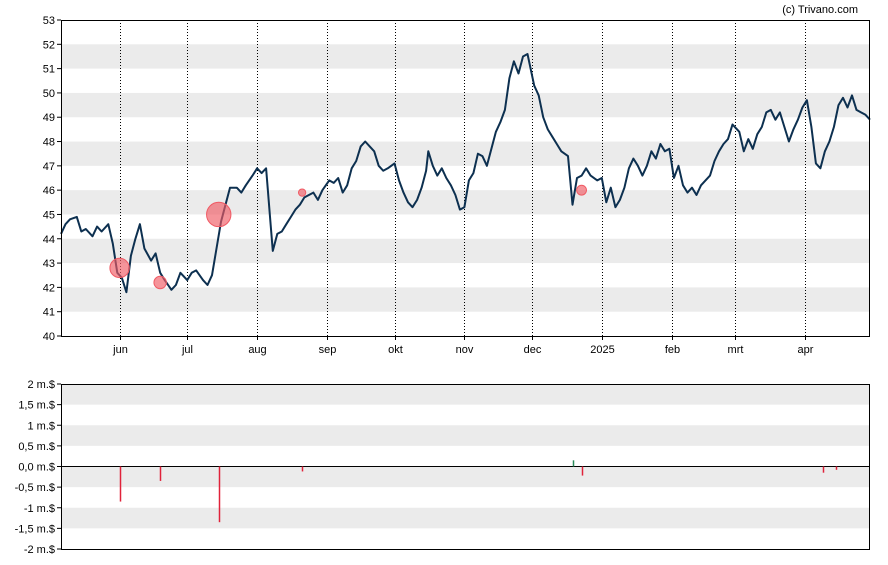 The width and height of the screenshot is (888, 565). Describe the element at coordinates (395, 350) in the screenshot. I see `price-x-tick-label: okt` at that location.